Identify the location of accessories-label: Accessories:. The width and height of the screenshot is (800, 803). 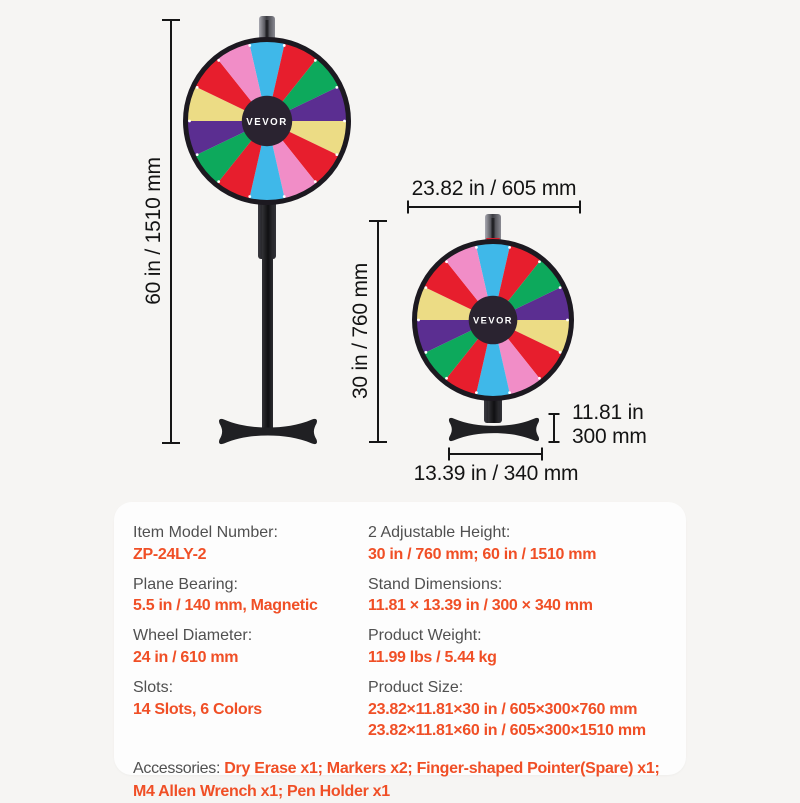
(177, 769).